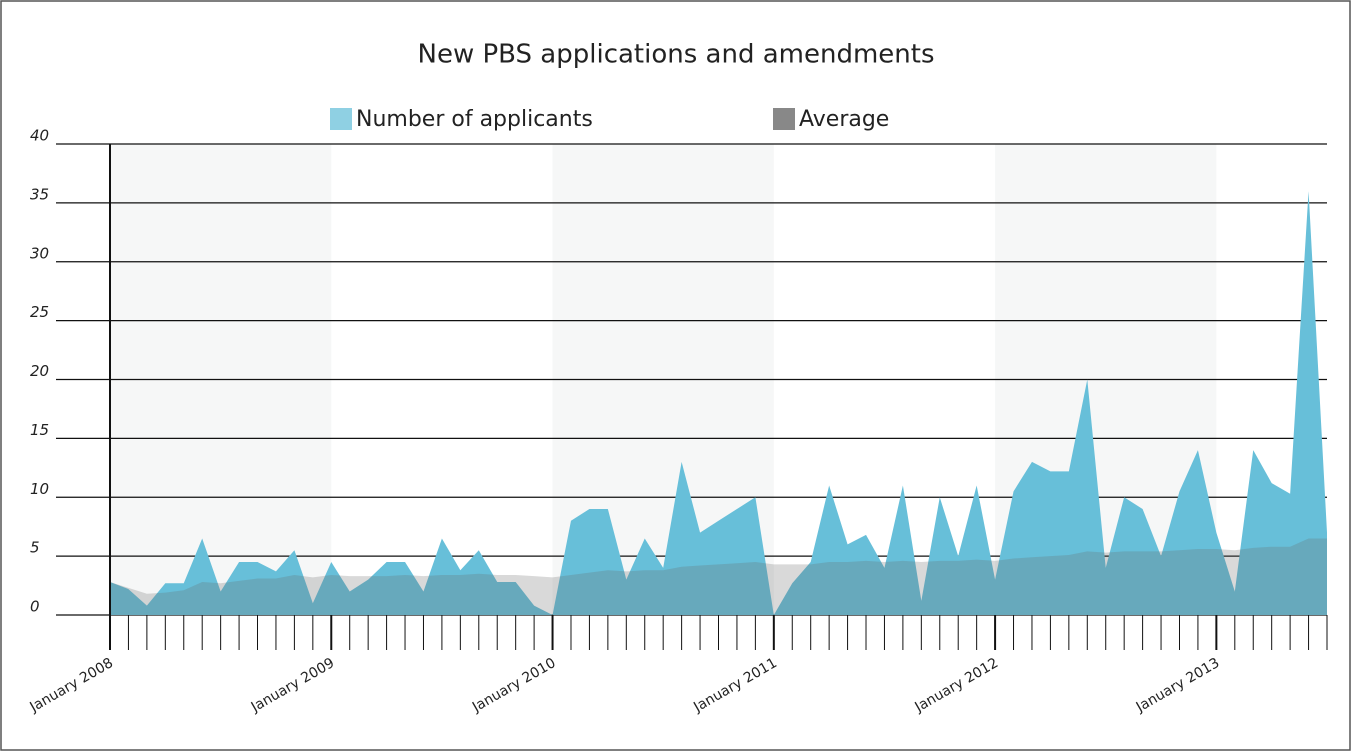 Image resolution: width=1351 pixels, height=751 pixels. Describe the element at coordinates (844, 119) in the screenshot. I see `legend-label: Average` at that location.